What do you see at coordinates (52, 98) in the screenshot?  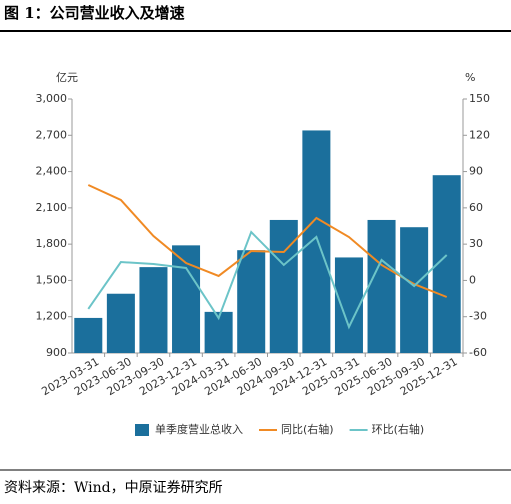 I see `y-tick-label: 3,000` at bounding box center [52, 98].